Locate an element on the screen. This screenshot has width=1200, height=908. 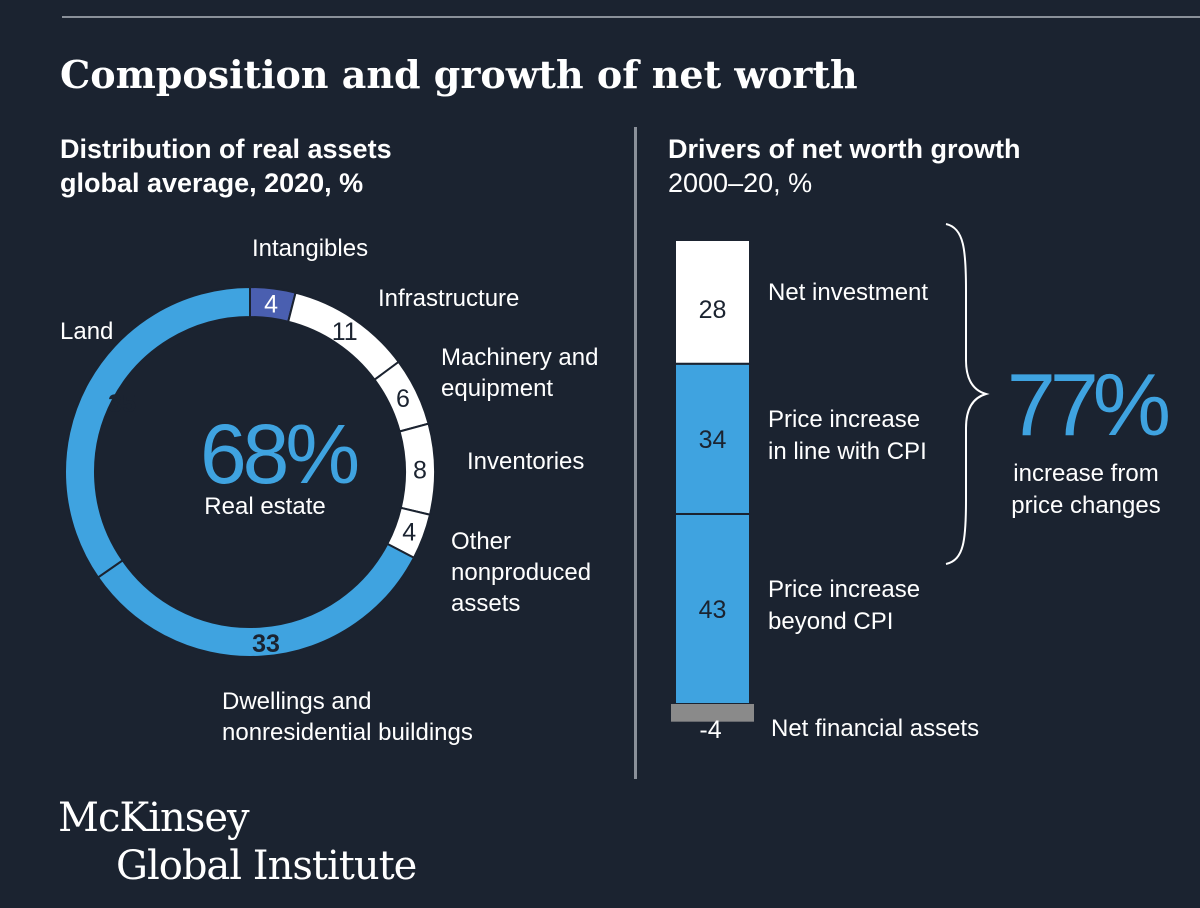
bar-label-1-line2: beyond CPI is located at coordinates (830, 621).